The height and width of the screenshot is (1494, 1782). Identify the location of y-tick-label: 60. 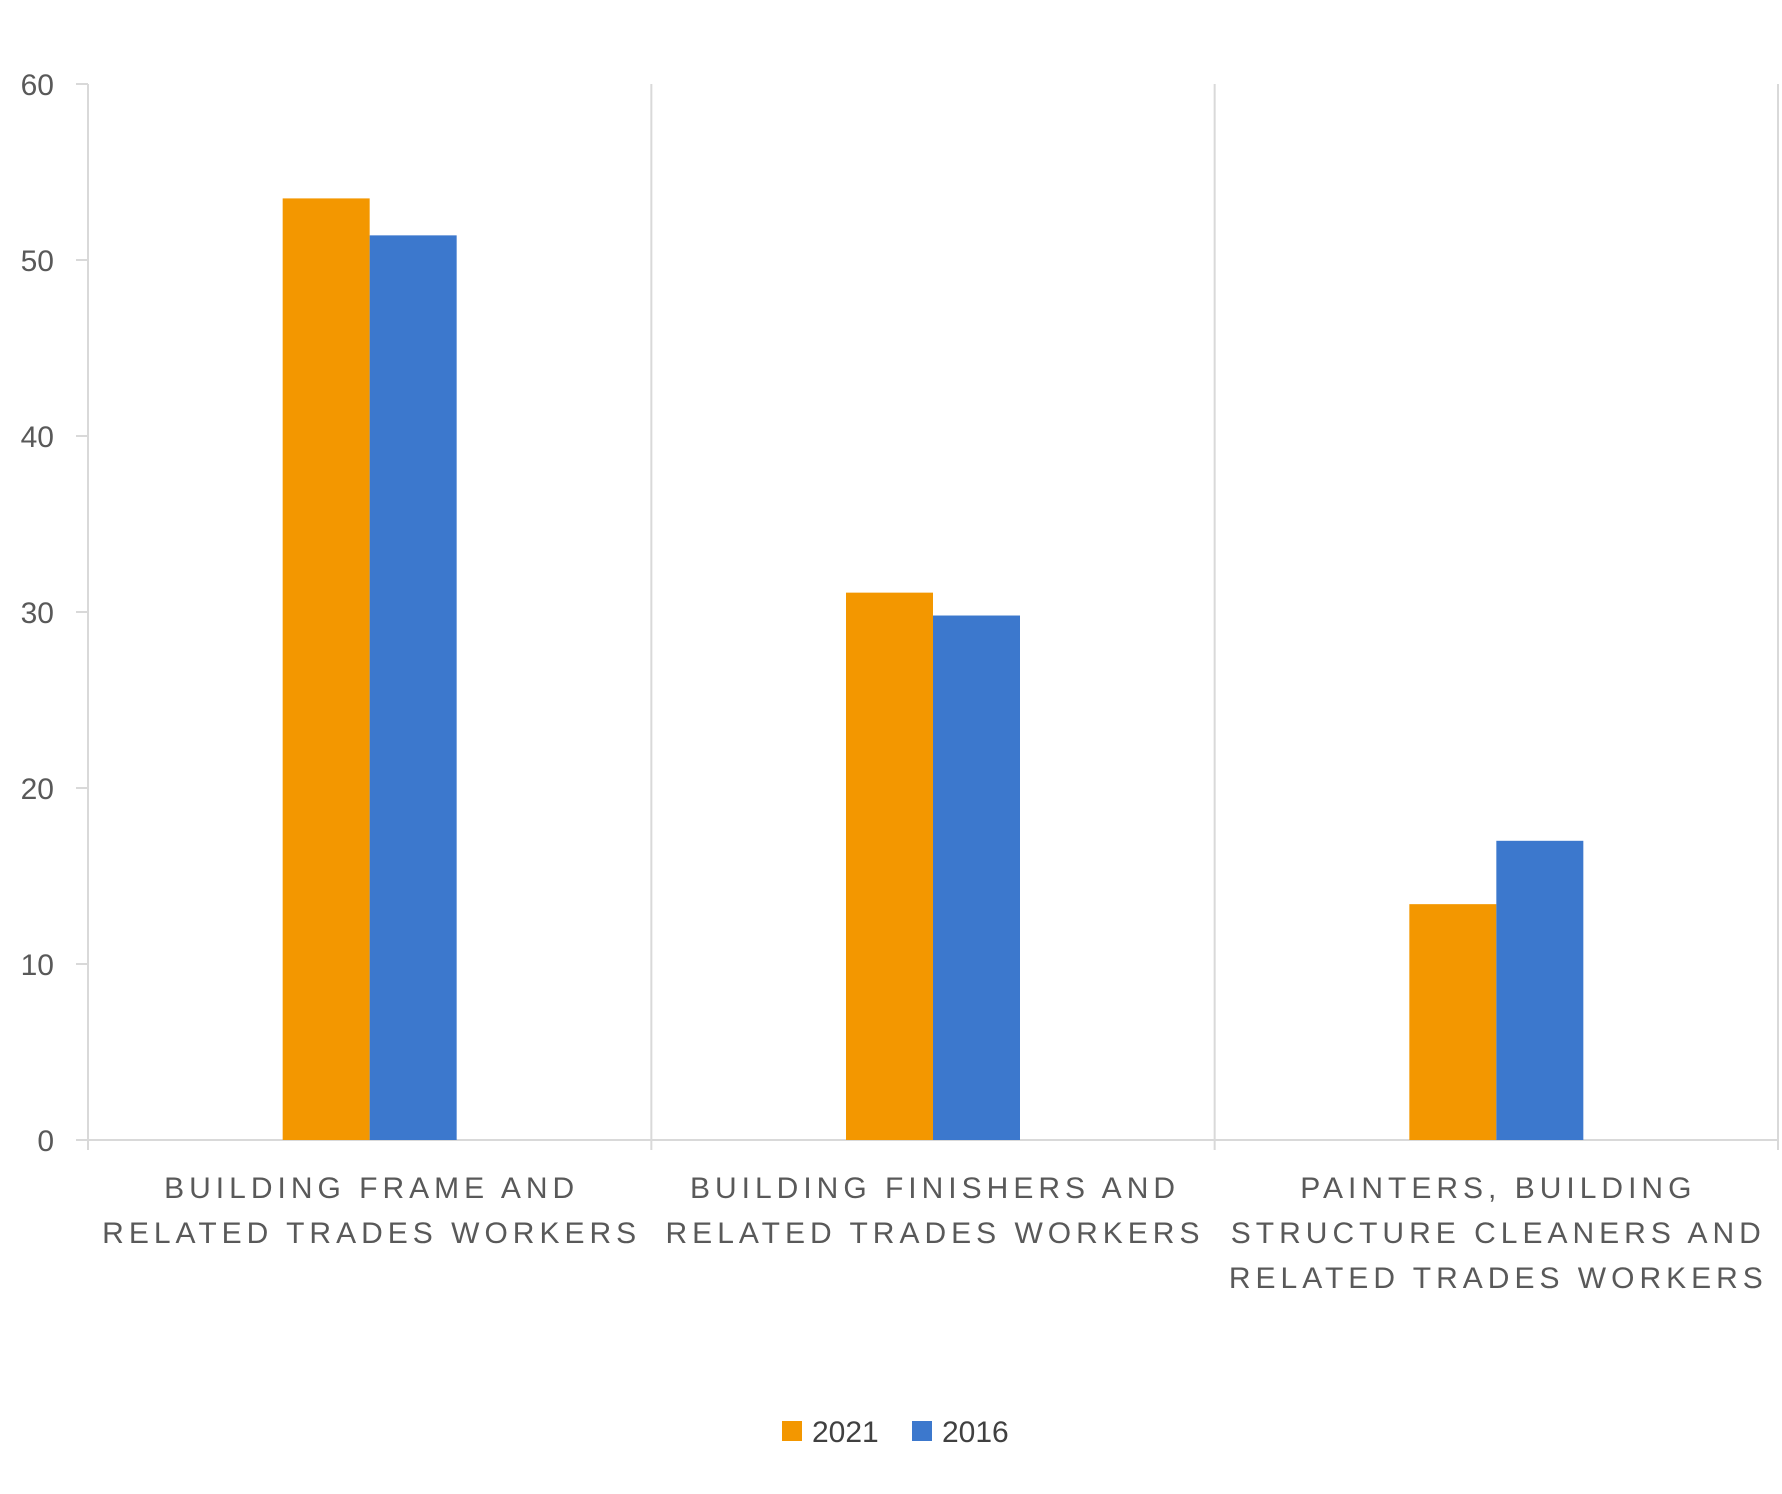
(37, 85).